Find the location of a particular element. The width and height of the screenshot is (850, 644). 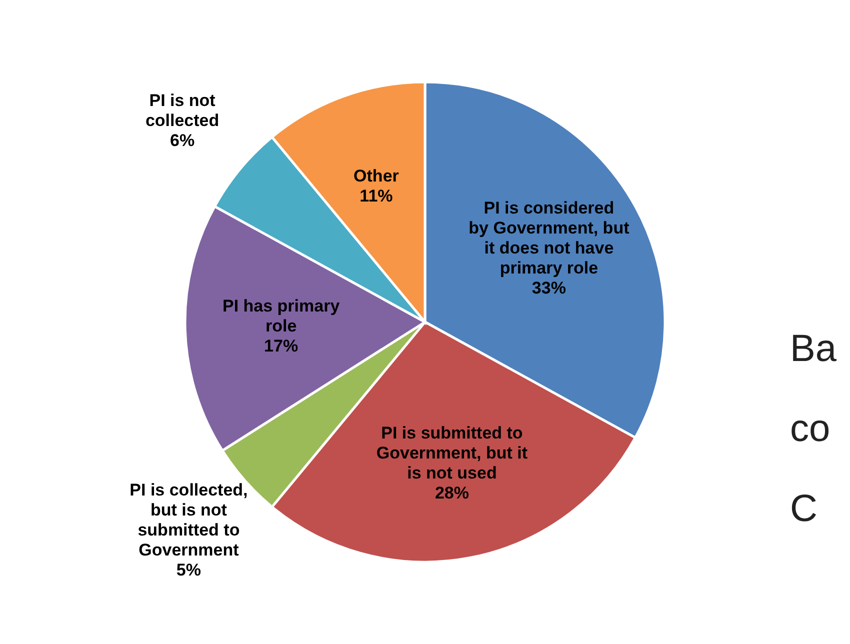

data-label: 5% is located at coordinates (189, 570).